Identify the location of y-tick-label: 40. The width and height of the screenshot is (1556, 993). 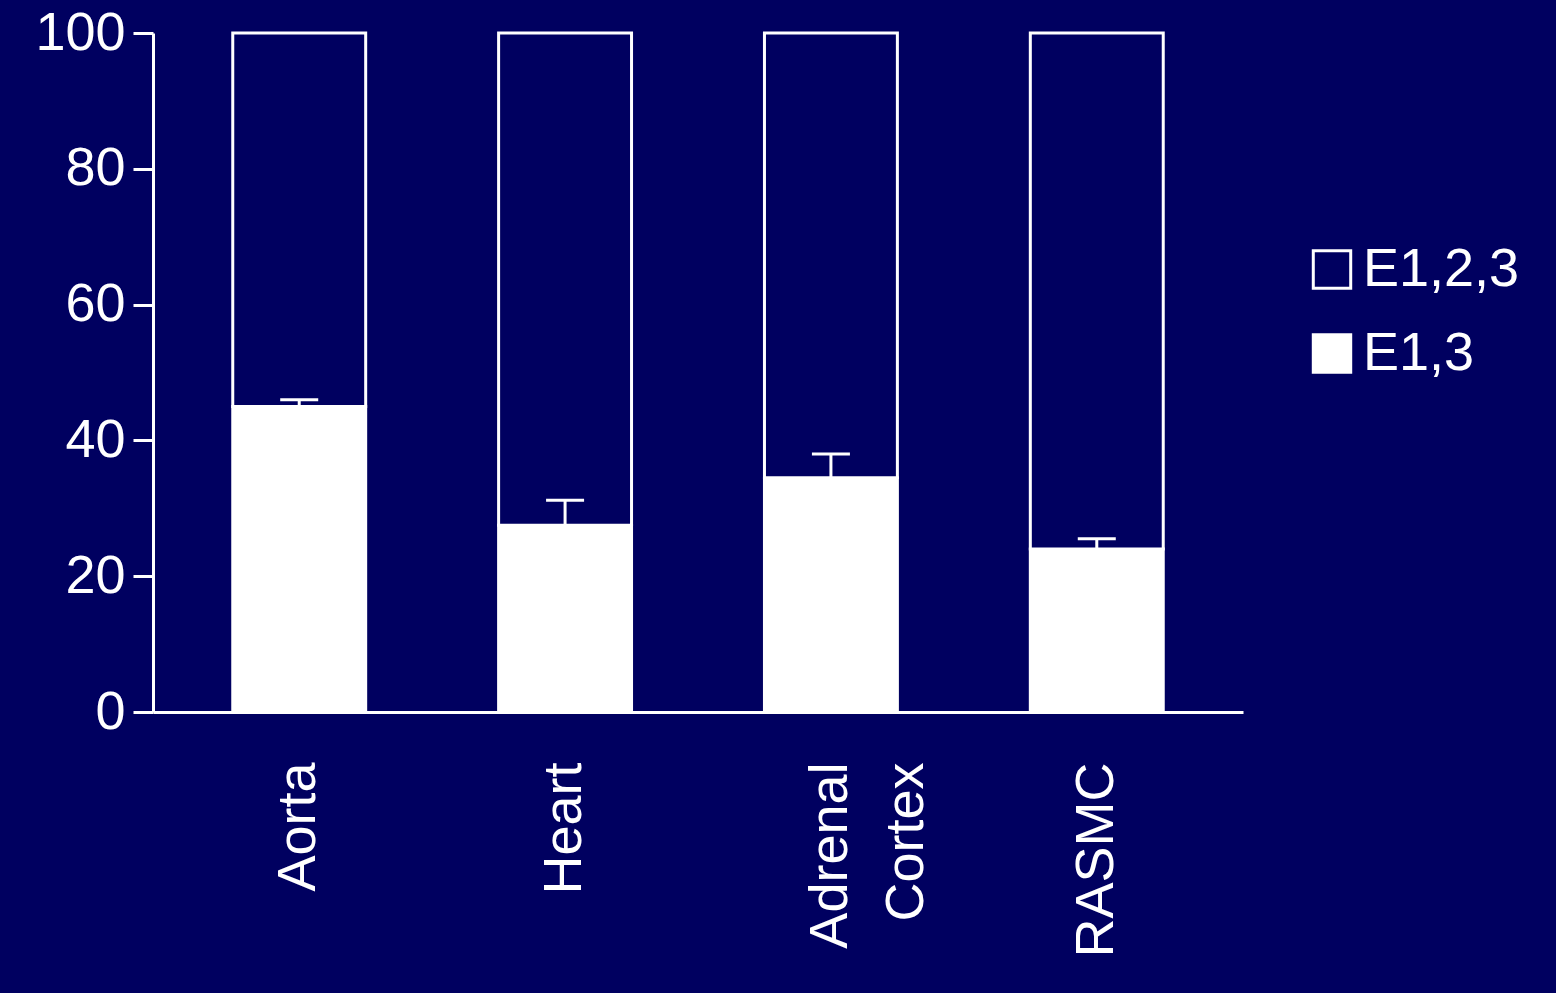
(95, 437).